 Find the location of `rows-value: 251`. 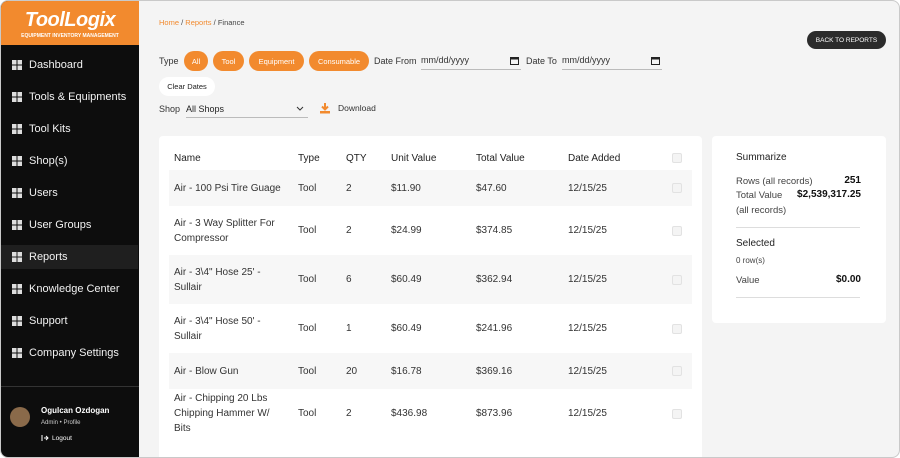

rows-value: 251 is located at coordinates (852, 180).